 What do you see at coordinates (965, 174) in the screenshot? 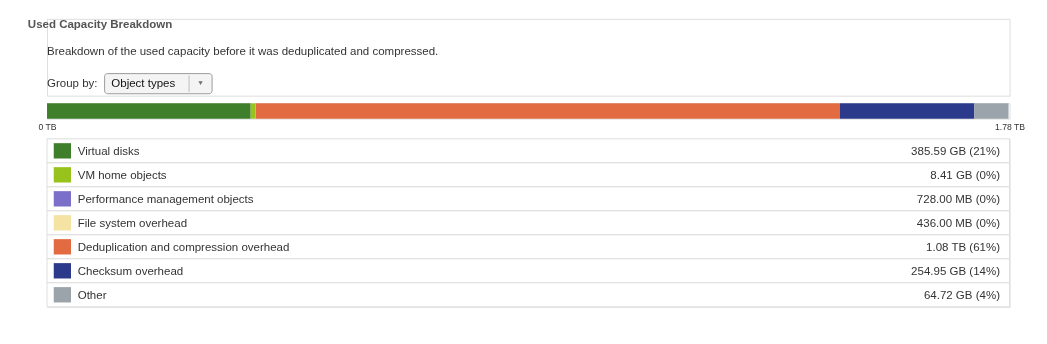
I see `text: 8.41 GB (0%)` at bounding box center [965, 174].